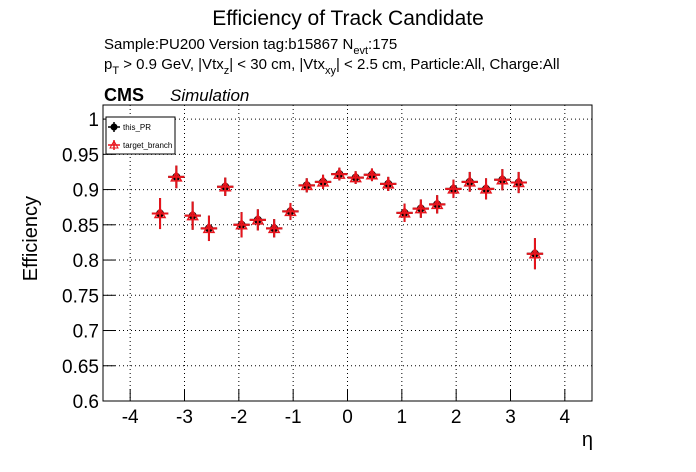 The width and height of the screenshot is (696, 472). I want to click on x-tick-label: 1, so click(402, 417).